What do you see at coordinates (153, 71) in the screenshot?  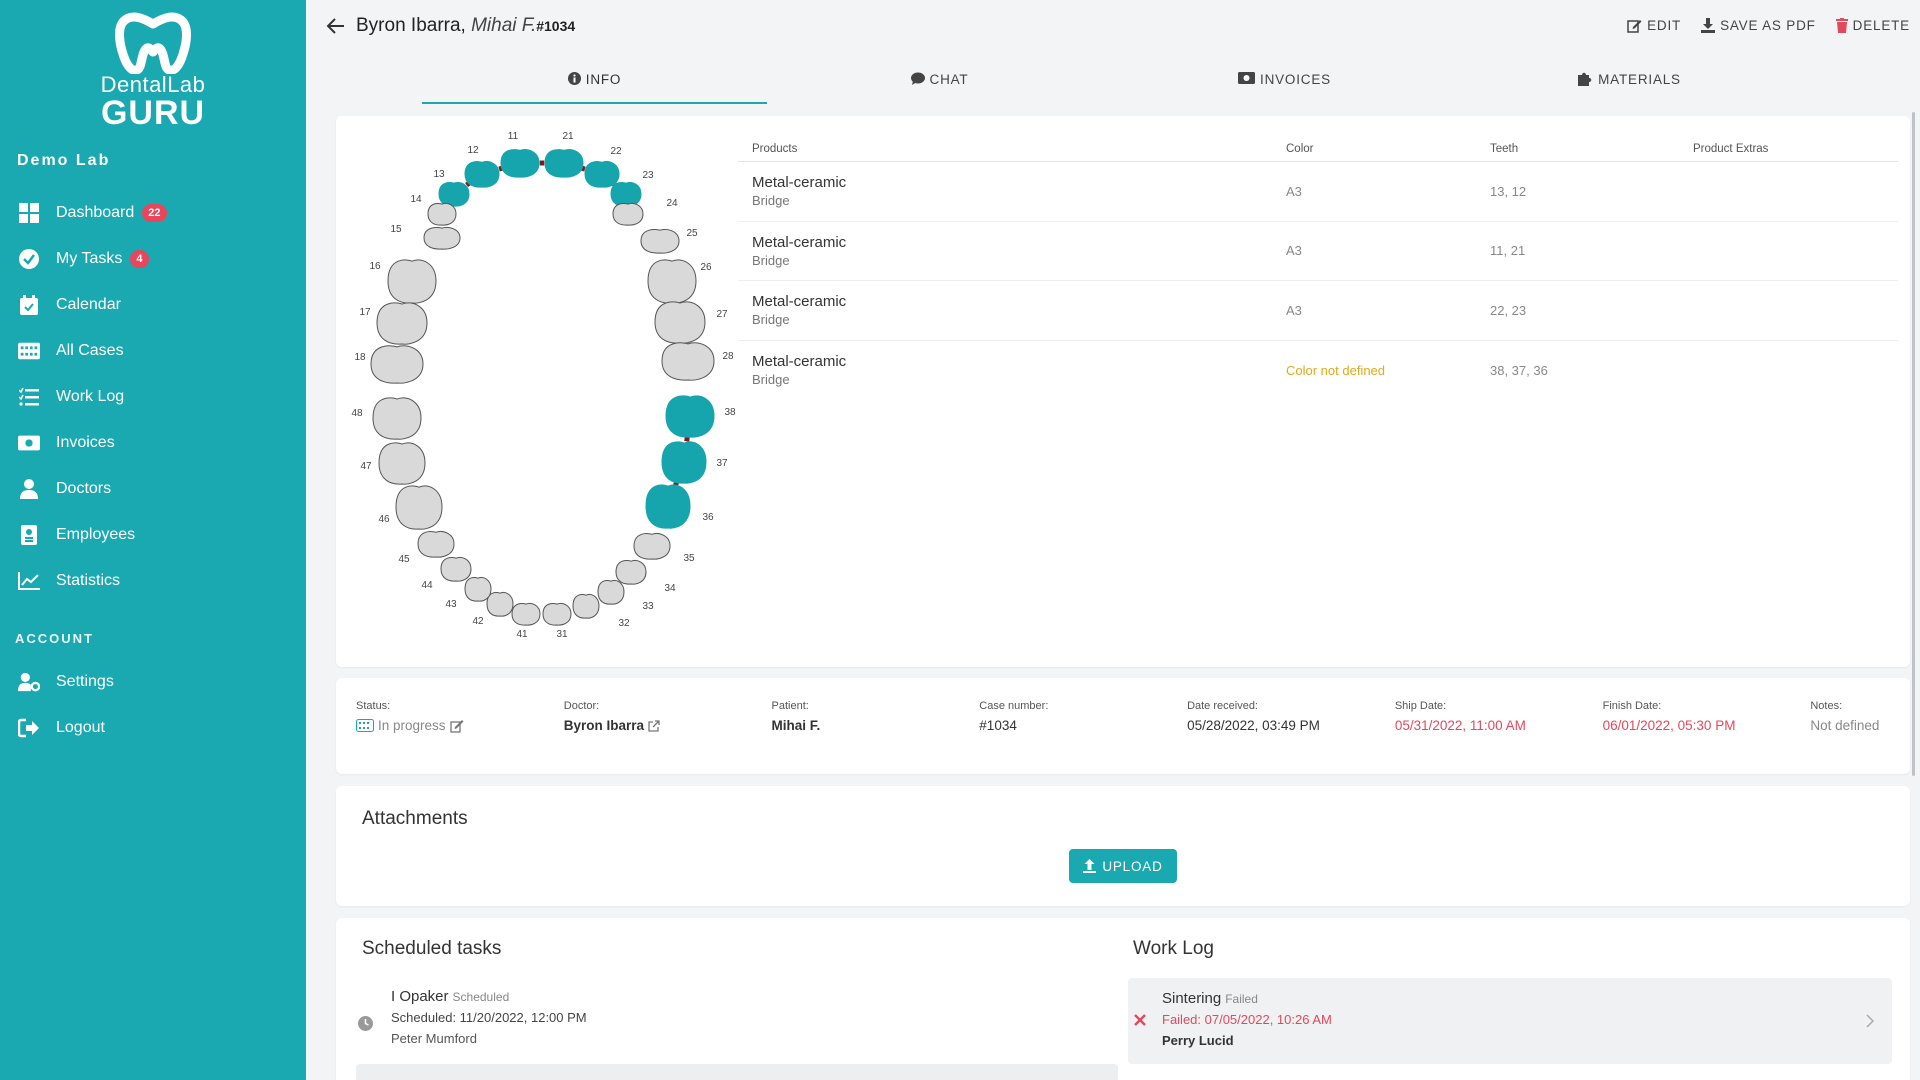 I see `logo: DentalLab GURU` at bounding box center [153, 71].